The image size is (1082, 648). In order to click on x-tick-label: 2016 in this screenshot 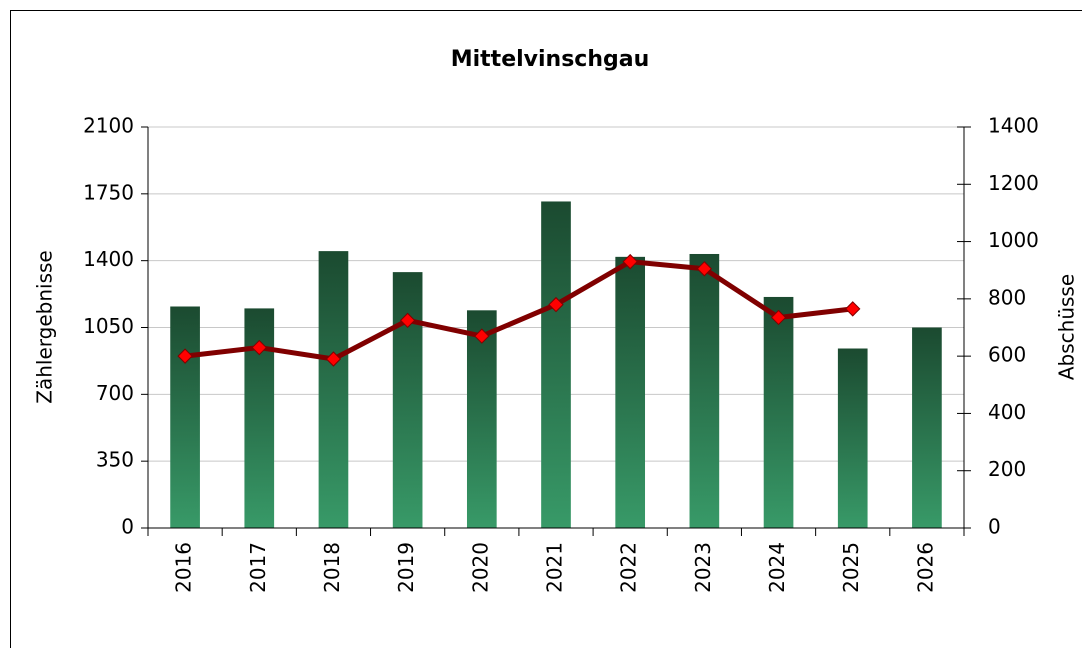, I will do `click(184, 567)`.